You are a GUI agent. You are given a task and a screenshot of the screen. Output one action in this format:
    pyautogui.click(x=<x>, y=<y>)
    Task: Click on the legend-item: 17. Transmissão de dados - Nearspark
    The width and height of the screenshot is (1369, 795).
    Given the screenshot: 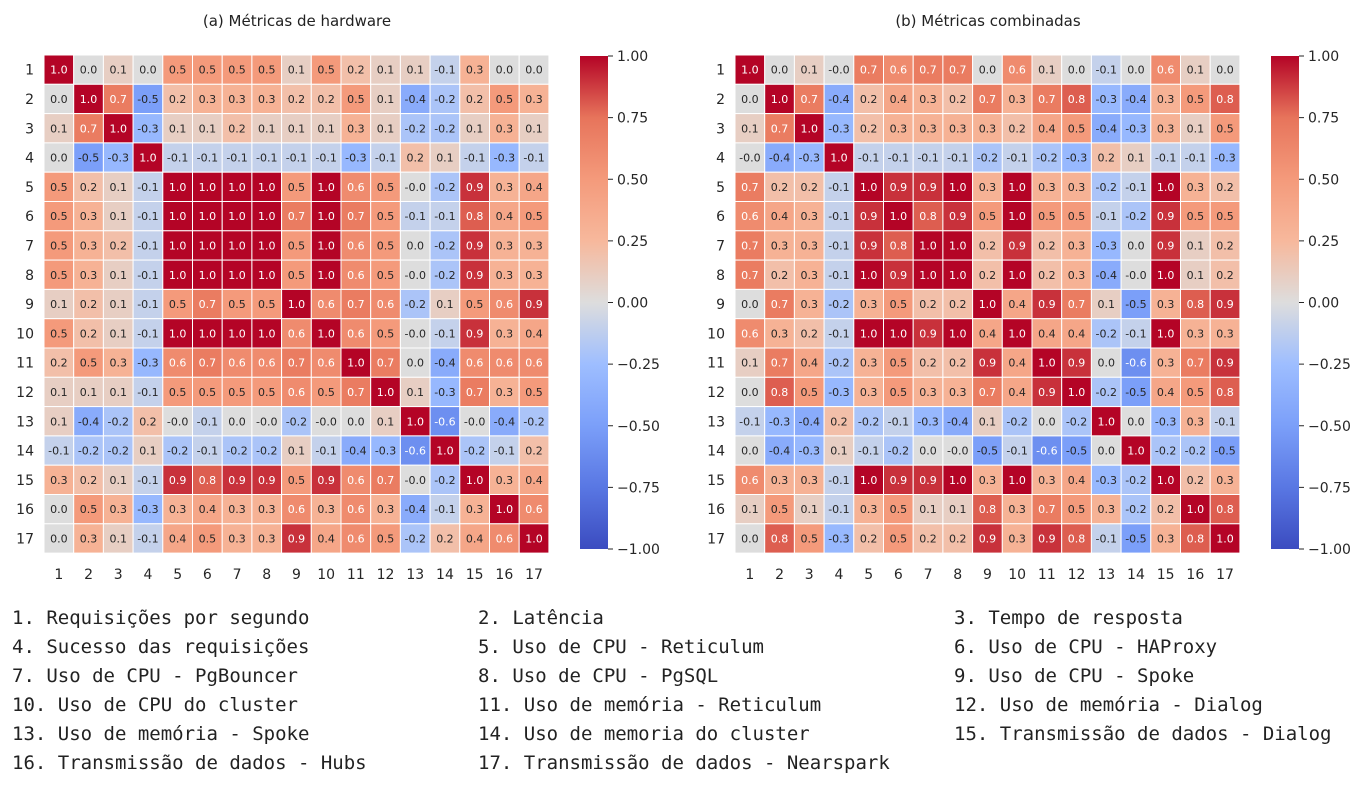 What is the action you would take?
    pyautogui.click(x=684, y=763)
    